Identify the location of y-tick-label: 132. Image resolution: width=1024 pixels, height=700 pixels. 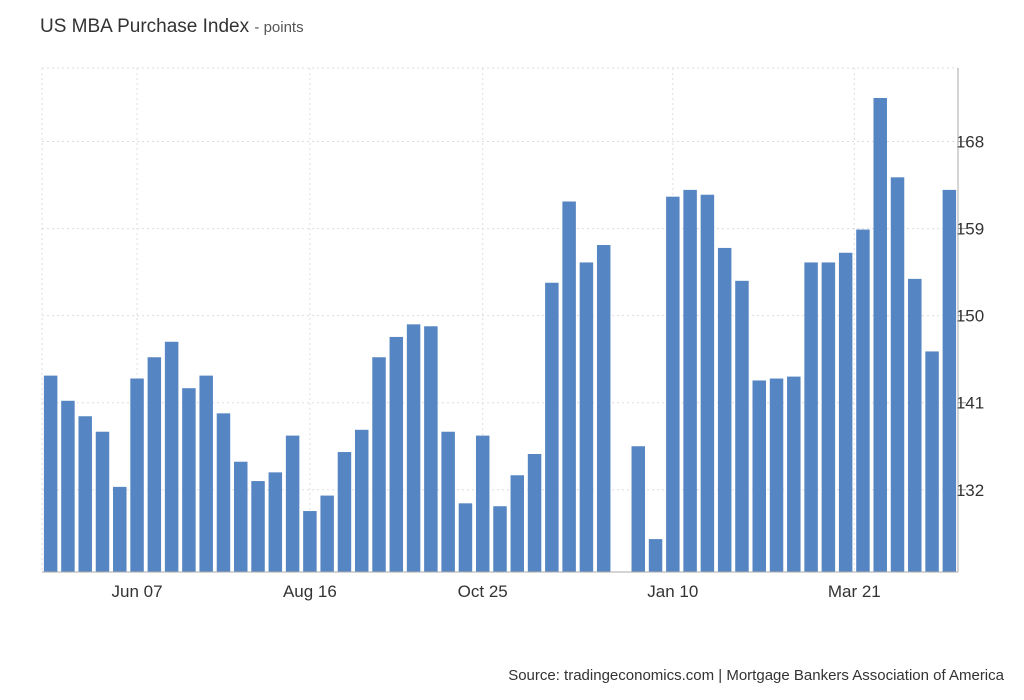
(970, 490).